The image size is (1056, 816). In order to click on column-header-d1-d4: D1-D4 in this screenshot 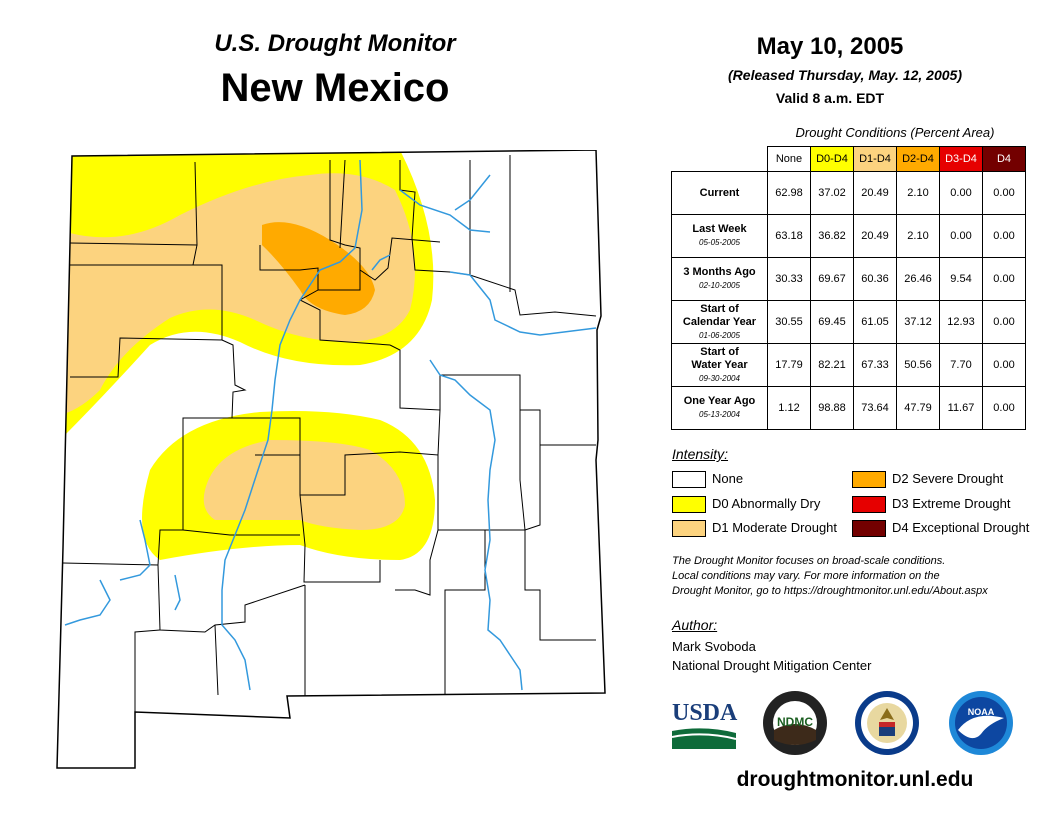, I will do `click(875, 159)`.